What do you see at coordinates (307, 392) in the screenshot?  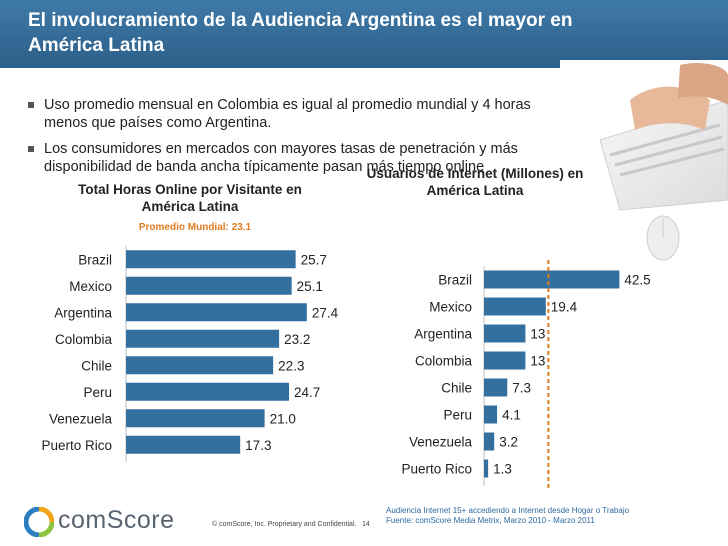 I see `value-label: 24.7` at bounding box center [307, 392].